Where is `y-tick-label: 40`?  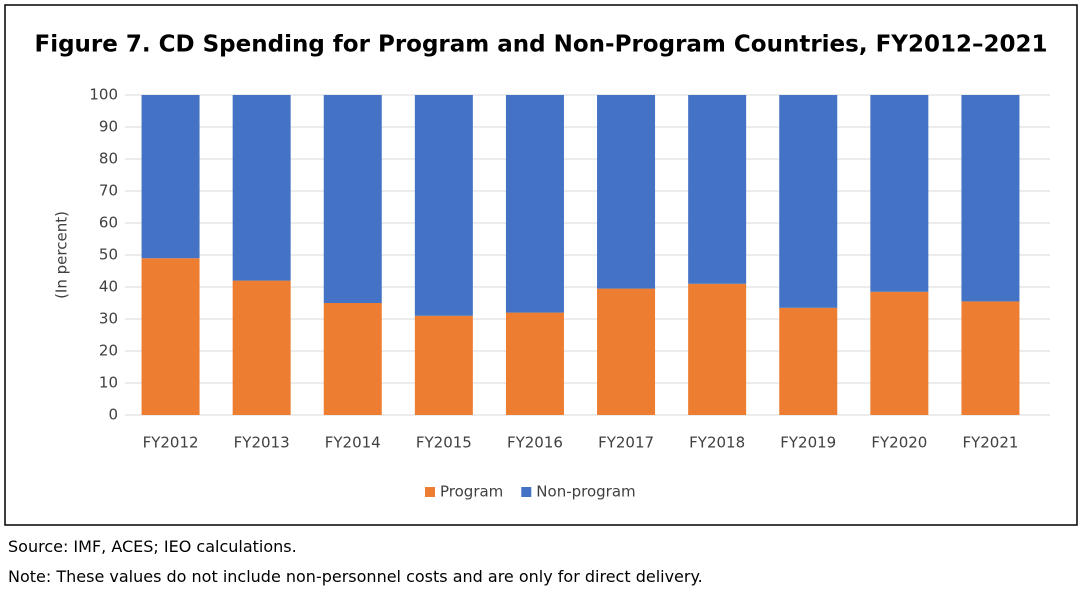
y-tick-label: 40 is located at coordinates (108, 287).